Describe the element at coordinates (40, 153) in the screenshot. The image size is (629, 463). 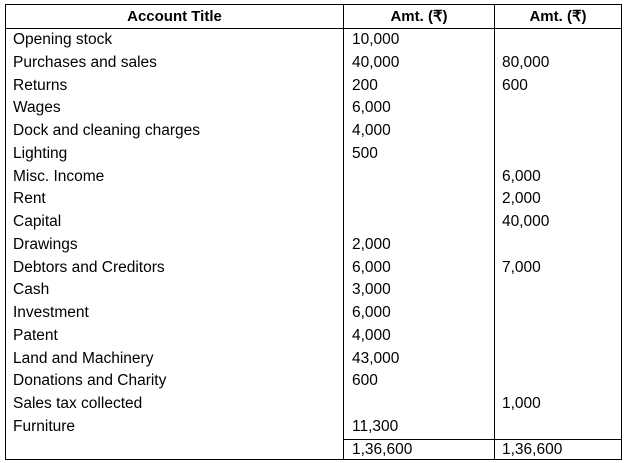
I see `row-account-title: Lighting` at that location.